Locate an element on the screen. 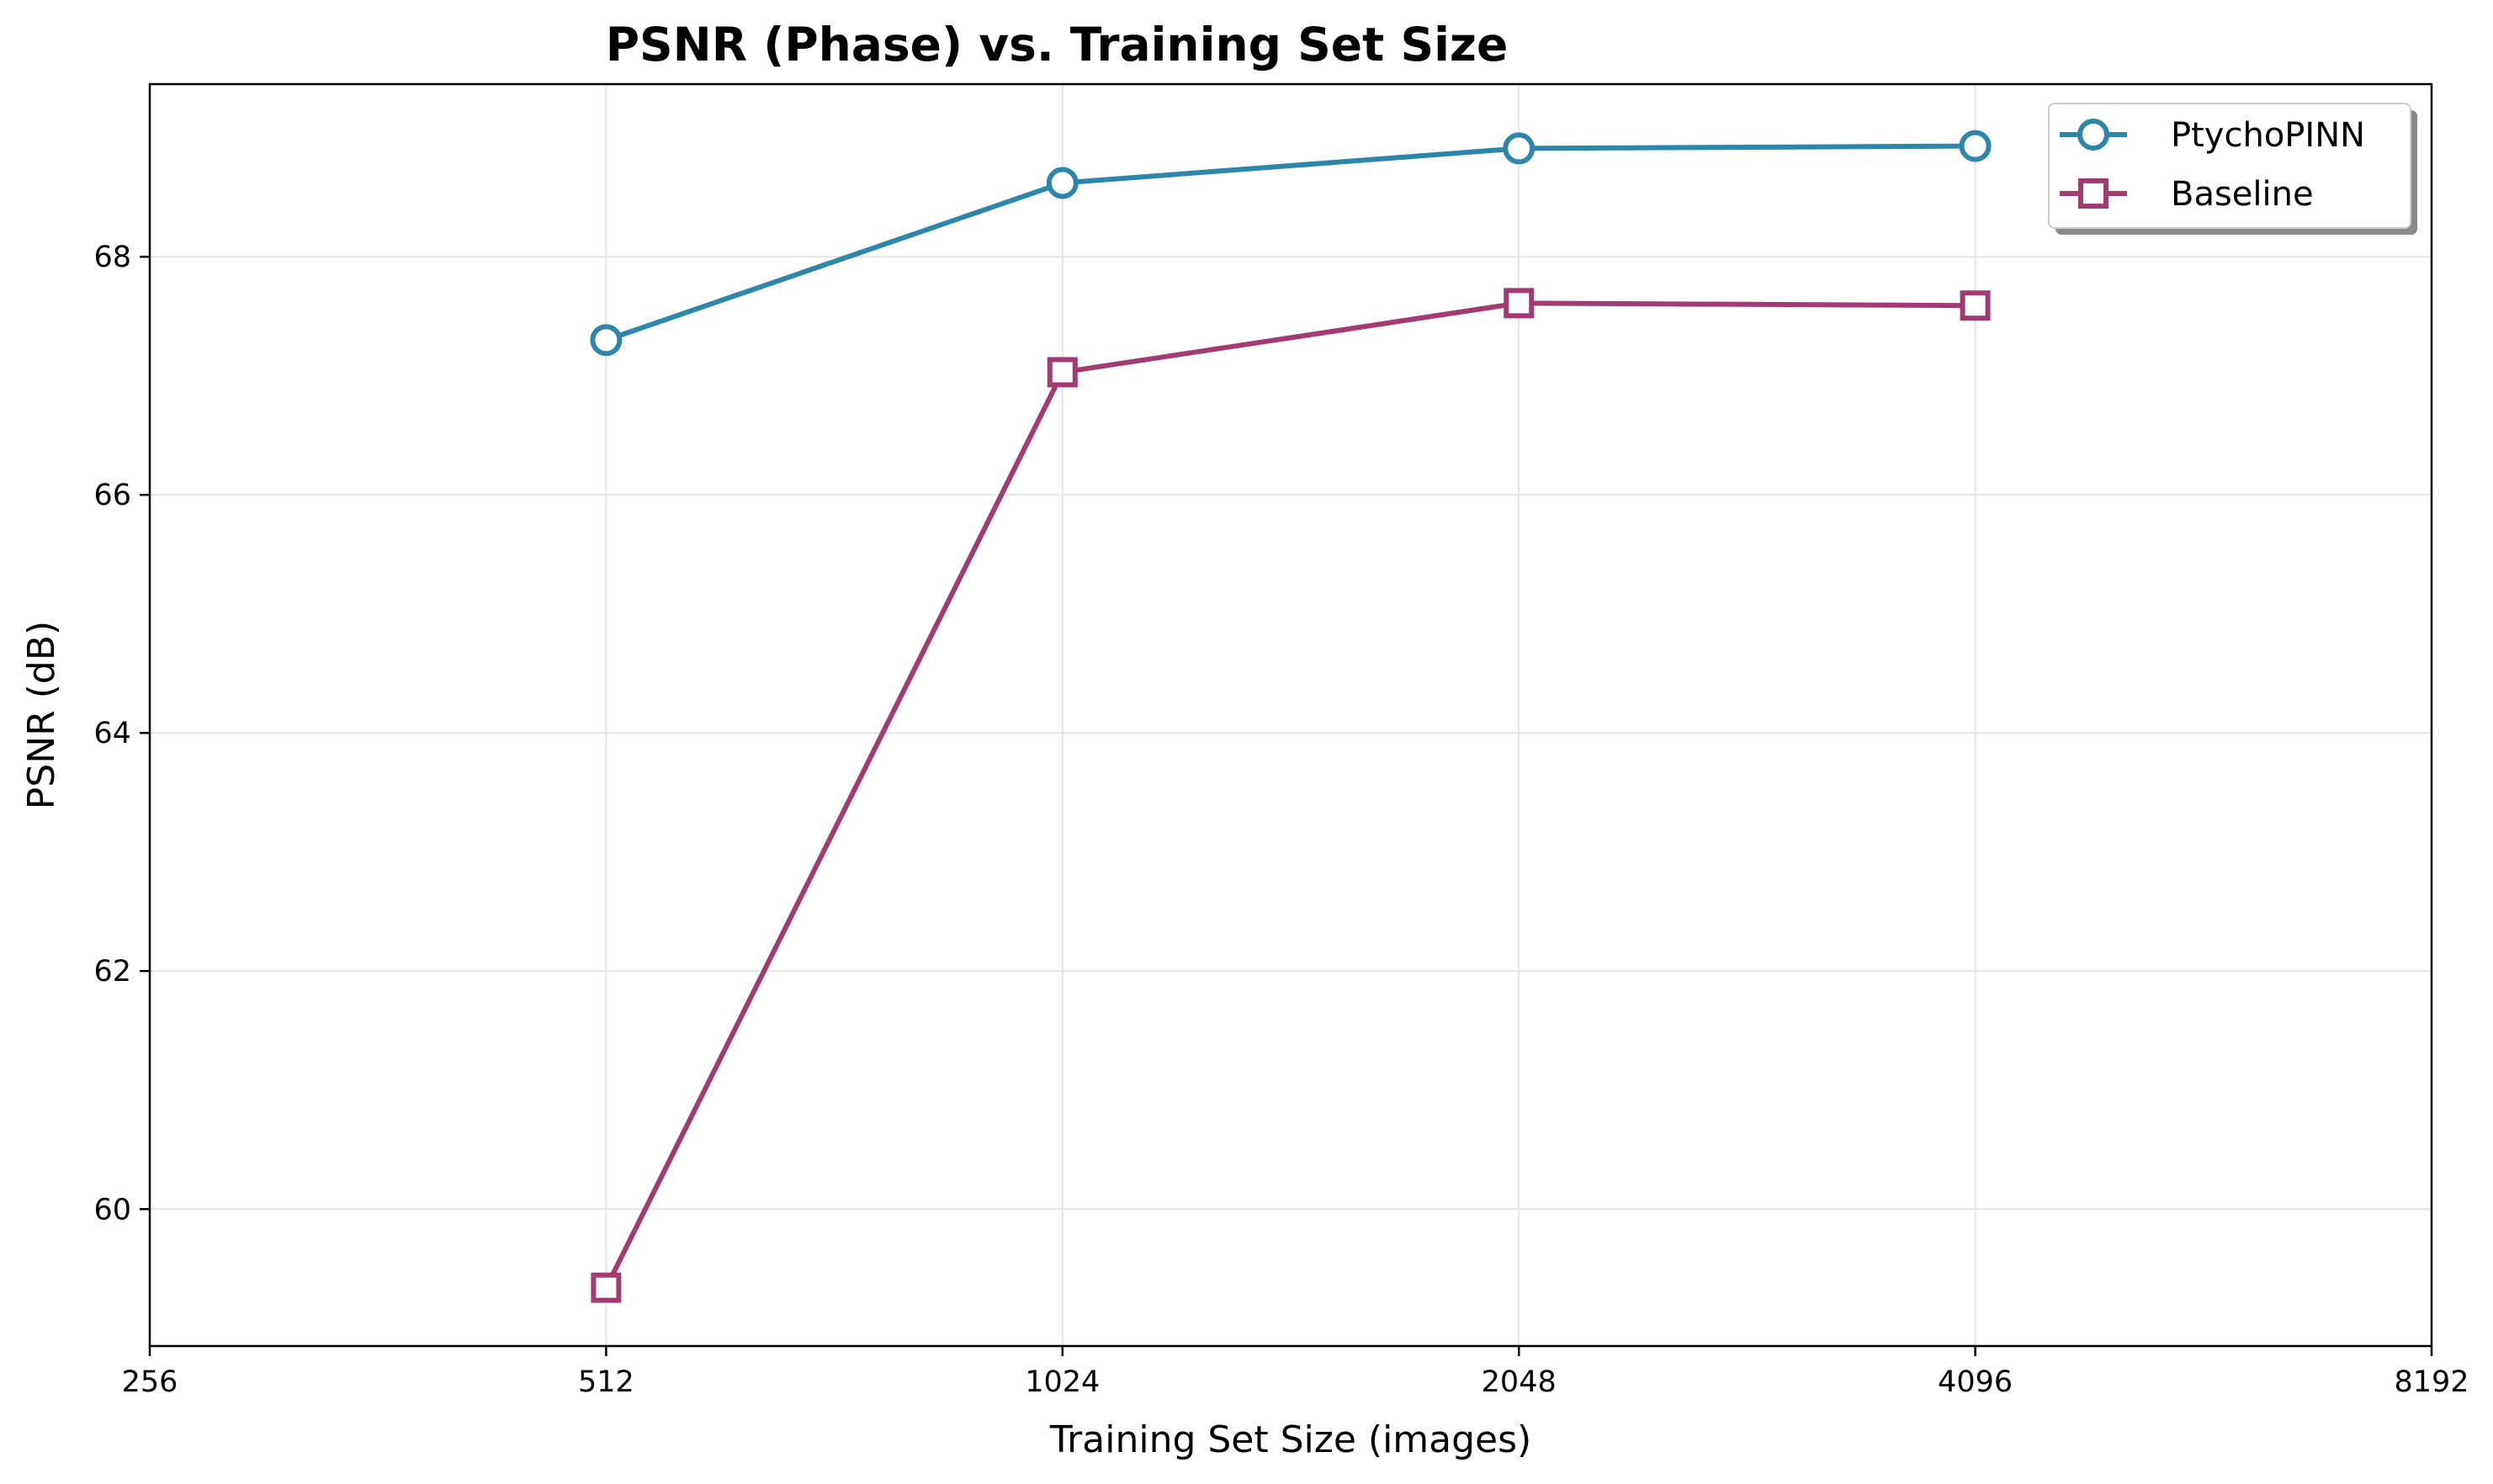 The height and width of the screenshot is (1484, 2493). x-axis-label: Training Set Size (images) is located at coordinates (1290, 1439).